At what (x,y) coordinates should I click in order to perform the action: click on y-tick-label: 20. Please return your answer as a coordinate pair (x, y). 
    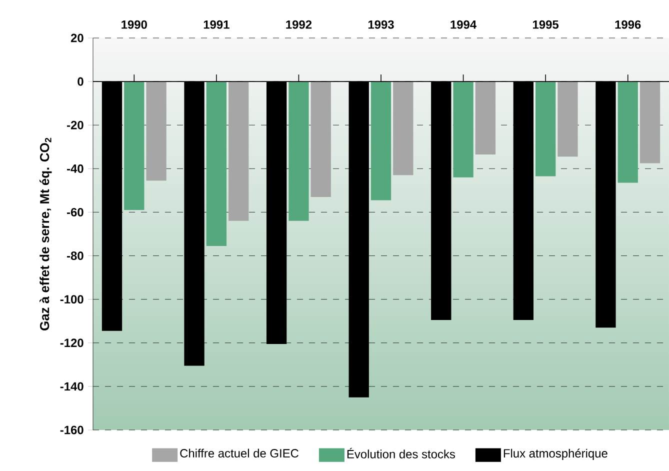
    Looking at the image, I should click on (77, 38).